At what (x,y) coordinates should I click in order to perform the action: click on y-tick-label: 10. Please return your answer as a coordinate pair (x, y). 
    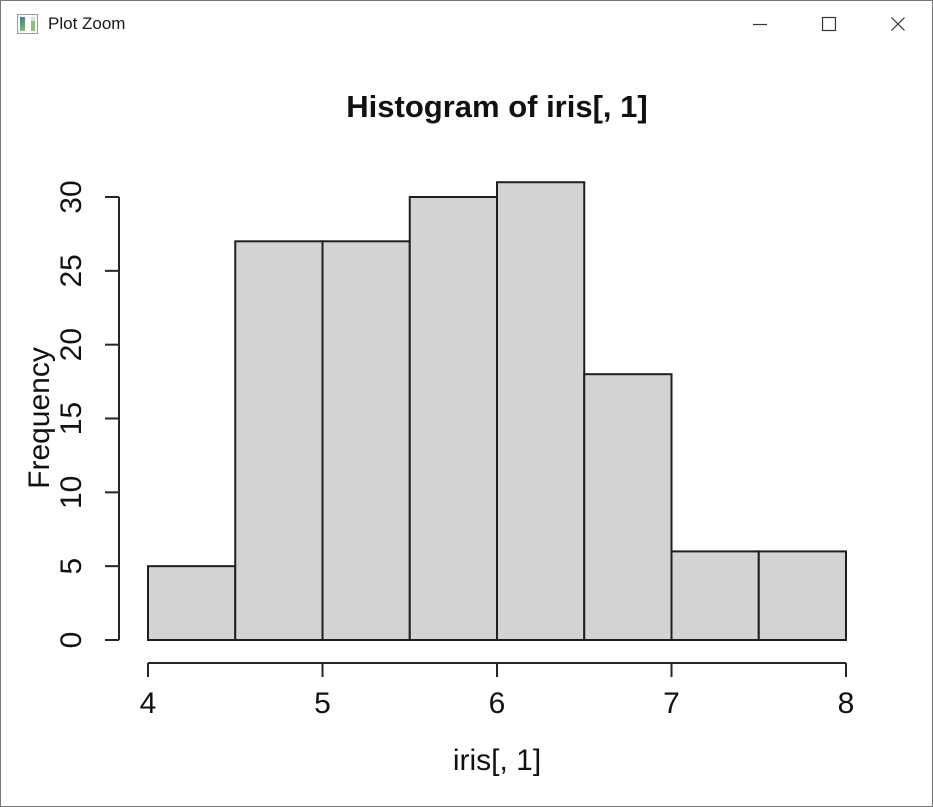
    Looking at the image, I should click on (71, 492).